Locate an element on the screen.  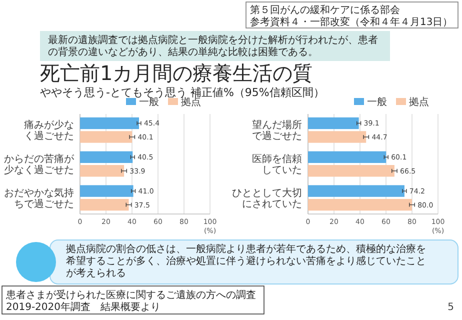
chart-title: 死亡前1カ月間の療養生活の質 is located at coordinates (176, 73).